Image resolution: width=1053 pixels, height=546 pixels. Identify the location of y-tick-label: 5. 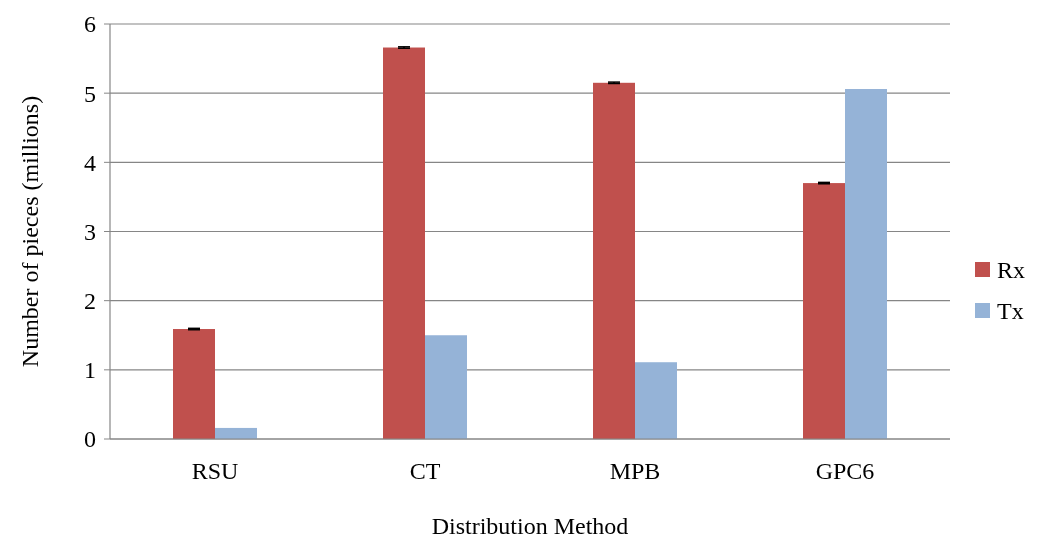
(90, 93).